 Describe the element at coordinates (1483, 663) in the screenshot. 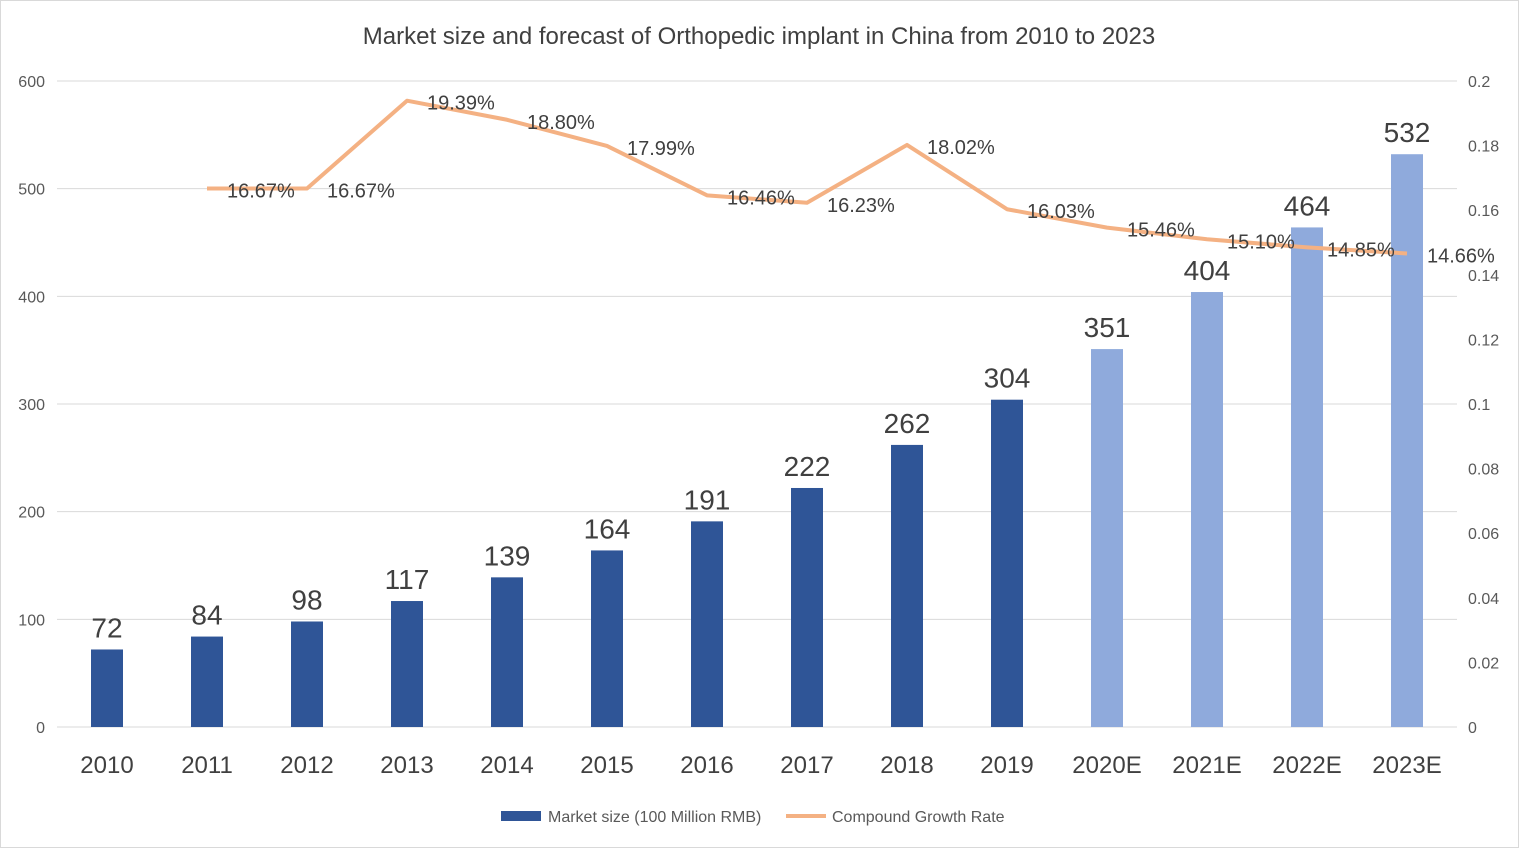

I see `right-tick-label: 0.02` at that location.